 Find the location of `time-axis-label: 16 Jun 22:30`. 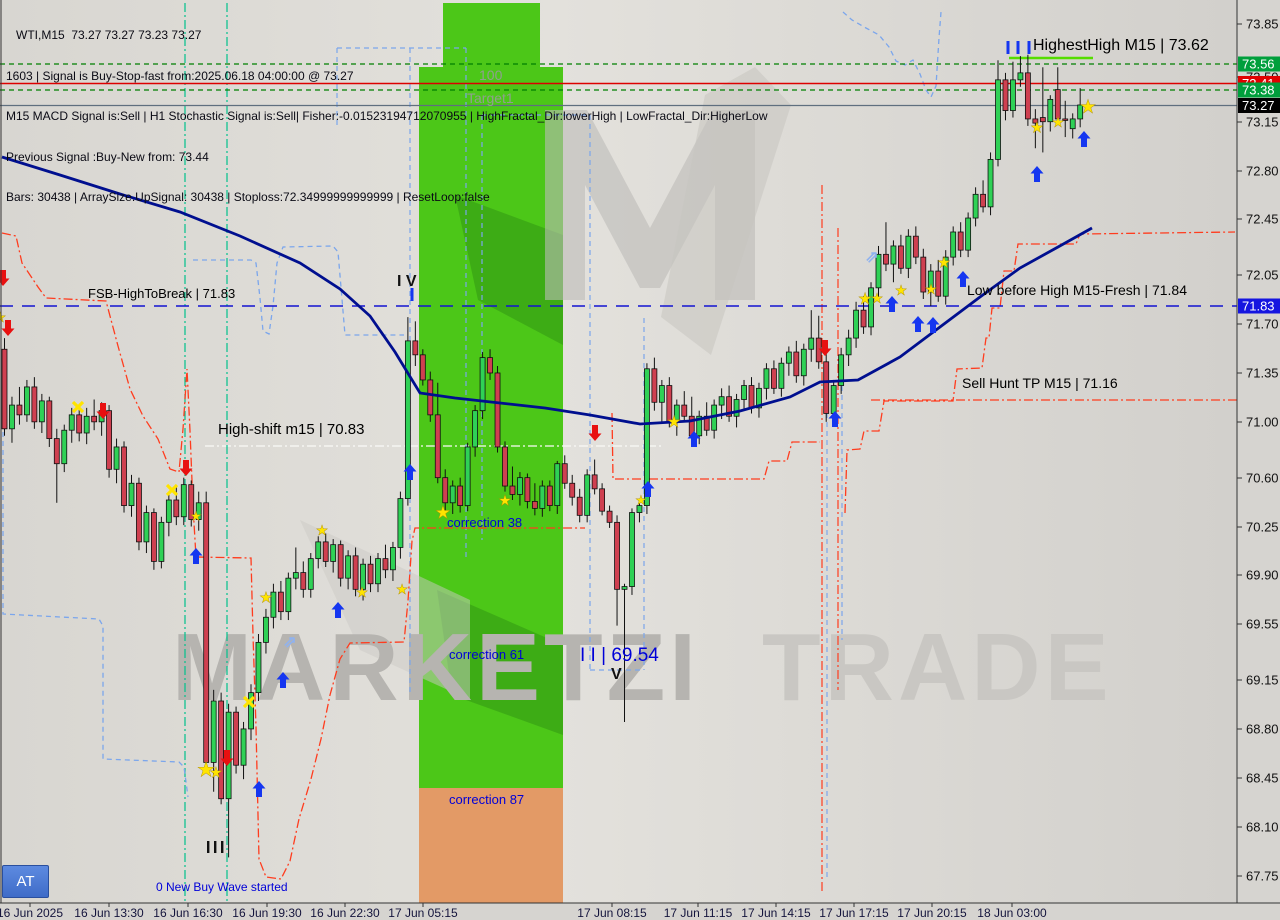

time-axis-label: 16 Jun 22:30 is located at coordinates (345, 913).